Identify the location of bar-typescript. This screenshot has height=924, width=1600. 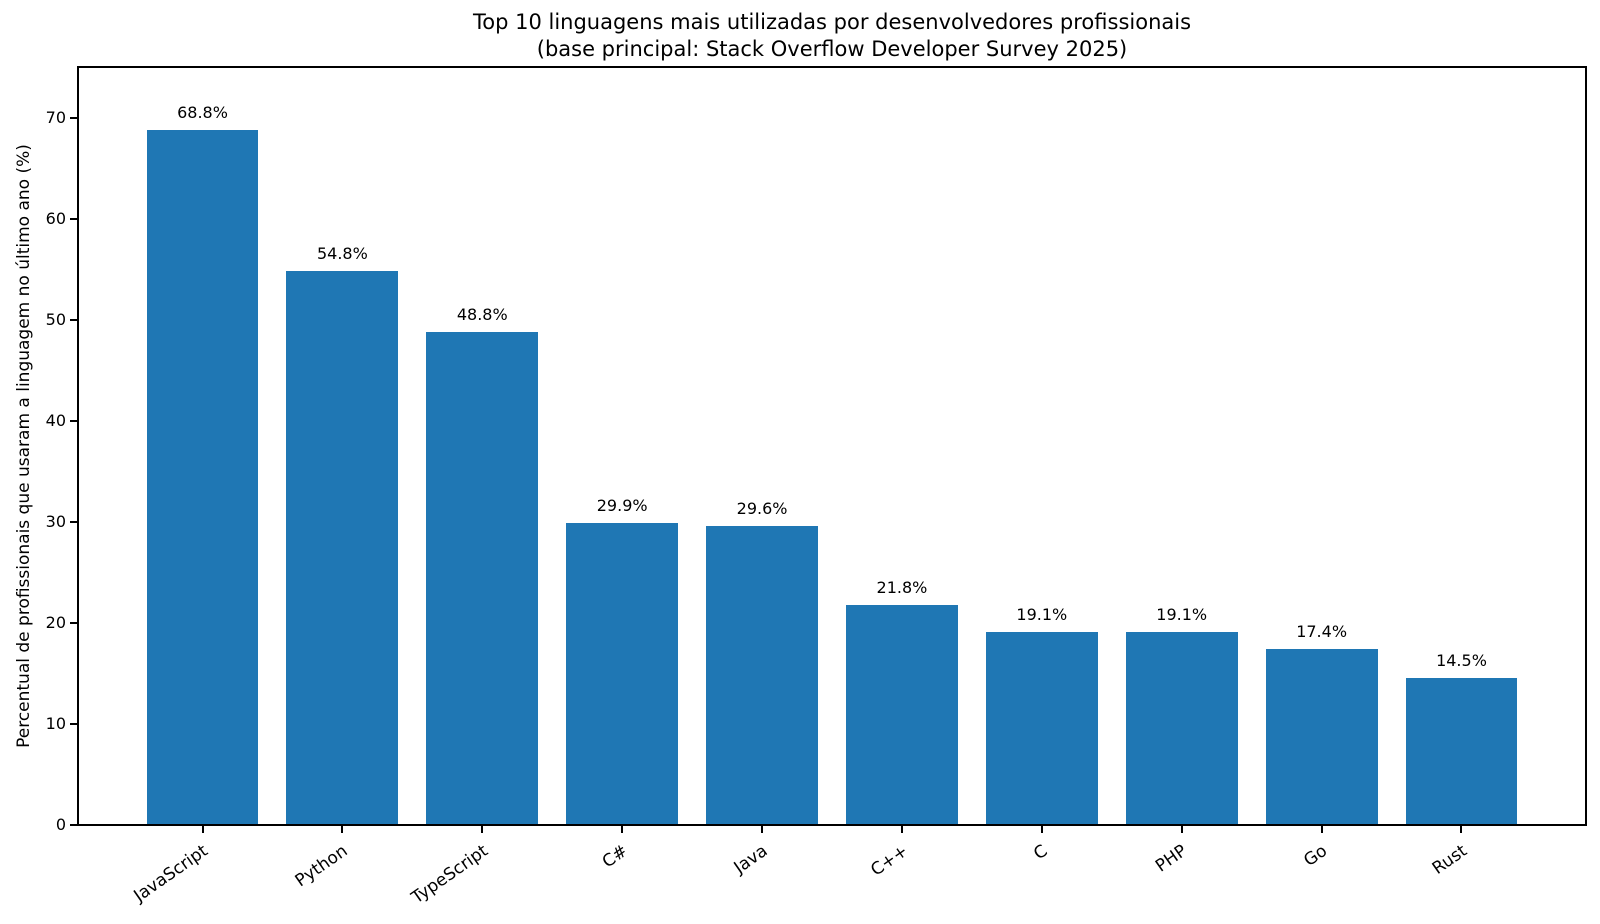
(482, 578).